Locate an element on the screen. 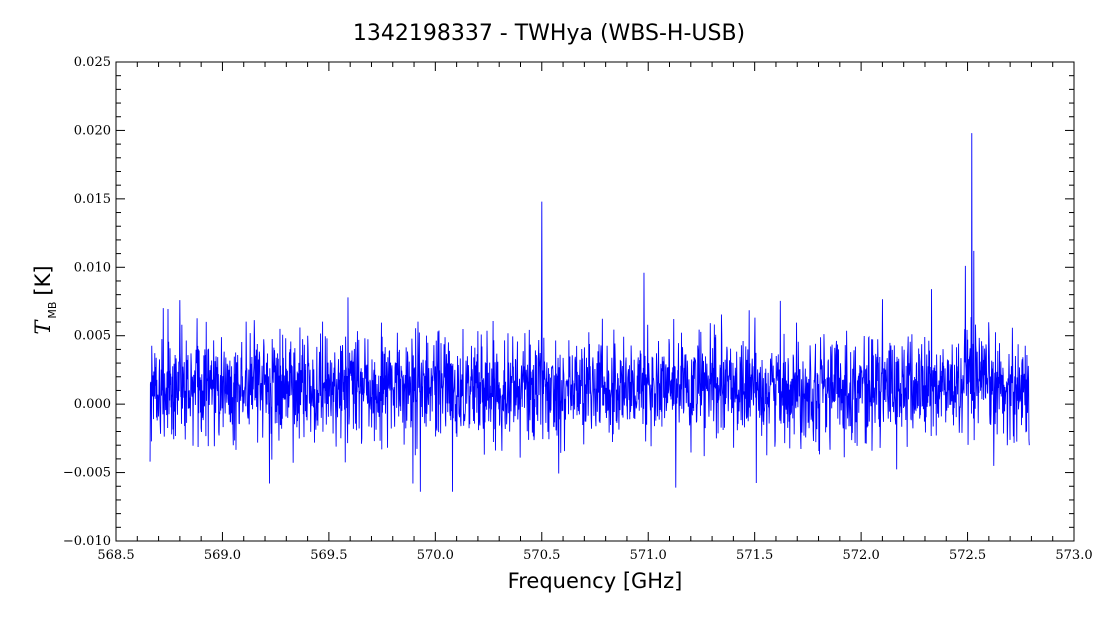 The image size is (1099, 623). x-tick-label: 571.0 is located at coordinates (648, 555).